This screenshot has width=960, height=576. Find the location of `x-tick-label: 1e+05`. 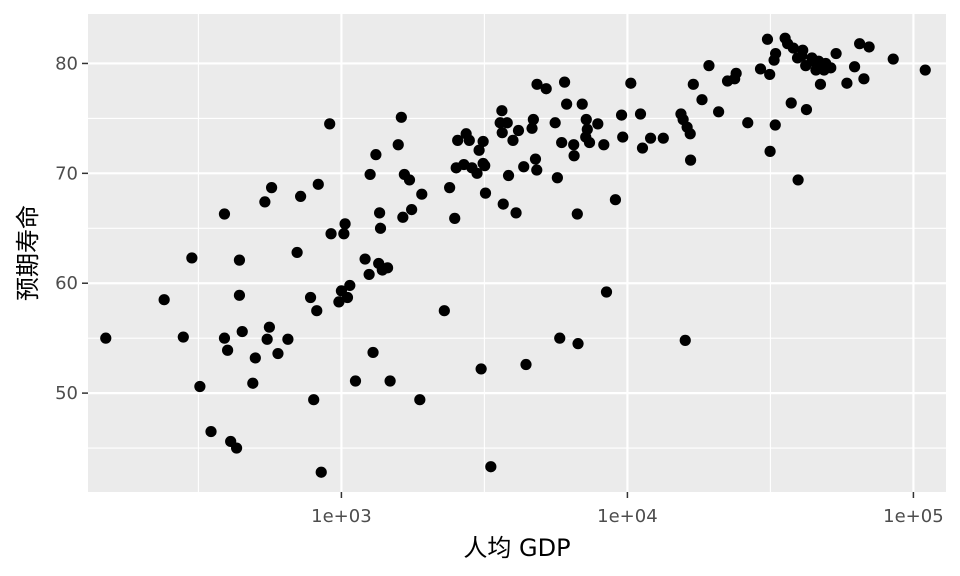

x-tick-label: 1e+05 is located at coordinates (913, 516).